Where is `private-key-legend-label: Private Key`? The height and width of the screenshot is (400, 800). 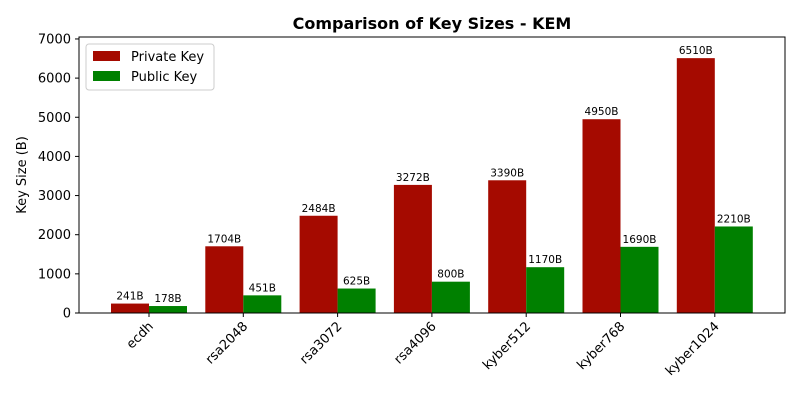
private-key-legend-label: Private Key is located at coordinates (167, 57).